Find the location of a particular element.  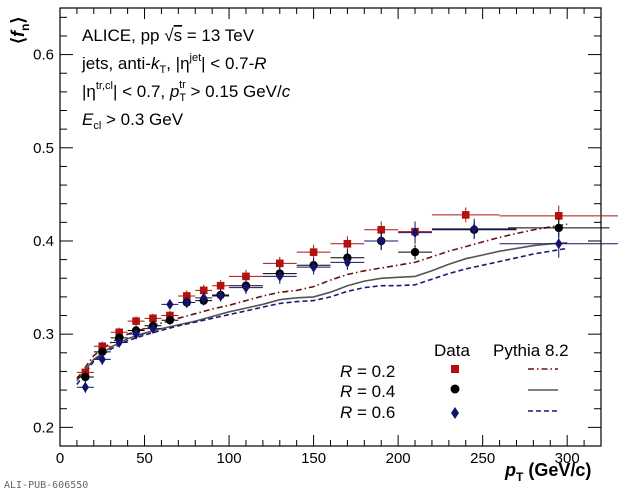

y-tick-label: 0.2 is located at coordinates (43, 427).